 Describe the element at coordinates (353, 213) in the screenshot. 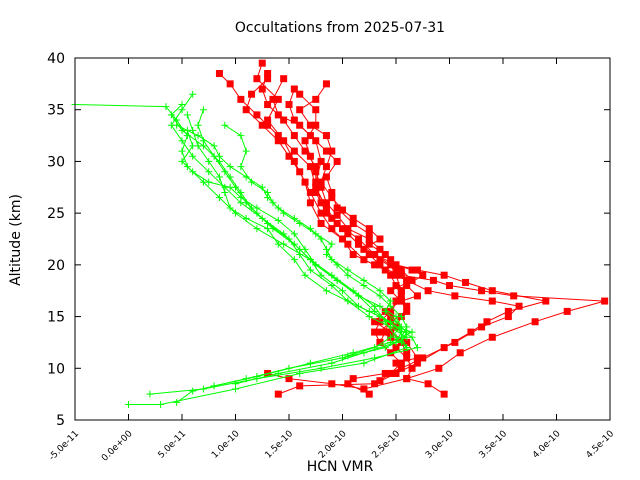

I see `profile-line` at that location.